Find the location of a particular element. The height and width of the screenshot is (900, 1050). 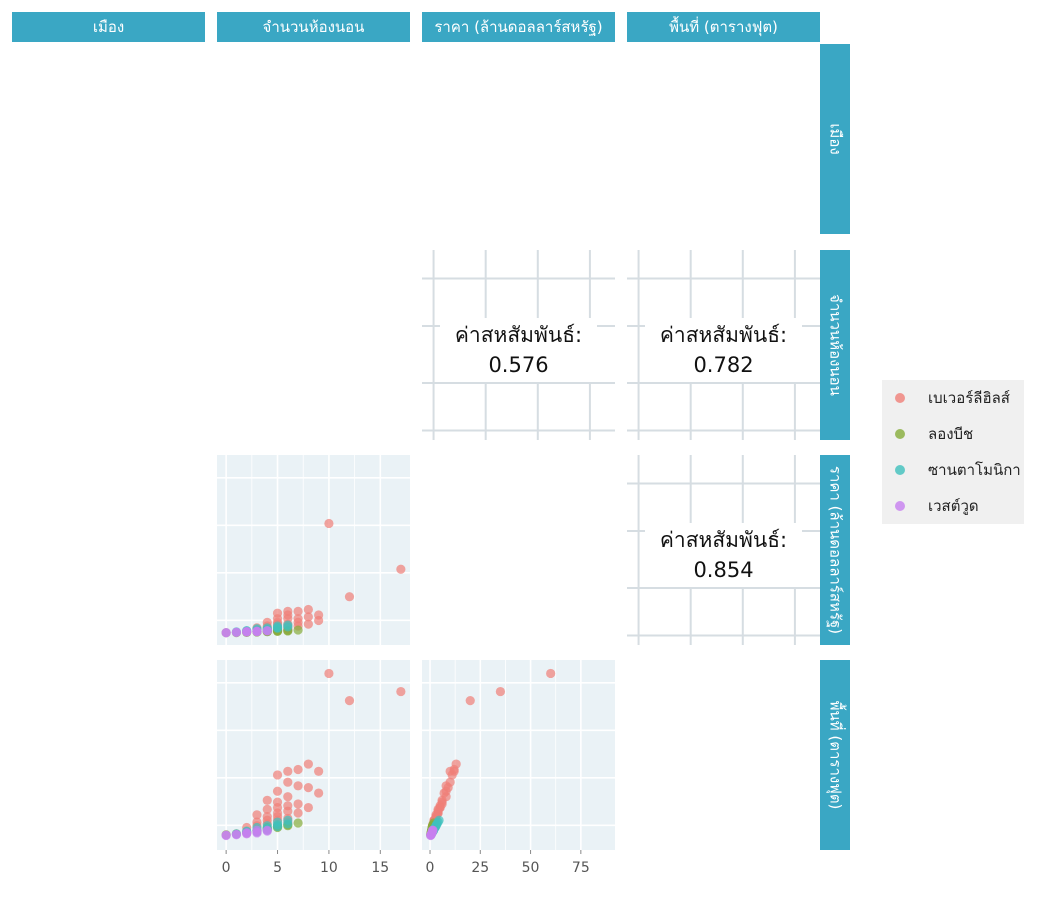

correlation-panel: ค่าสหสัมพันธ์: 0.854 is located at coordinates (723, 550).